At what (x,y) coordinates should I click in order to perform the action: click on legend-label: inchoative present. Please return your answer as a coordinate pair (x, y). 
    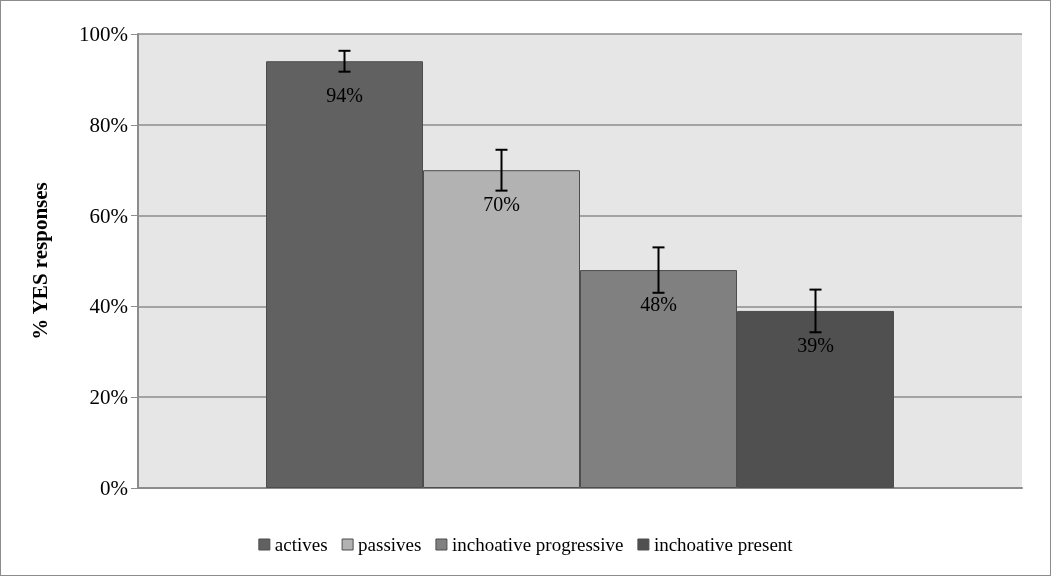
    Looking at the image, I should click on (723, 544).